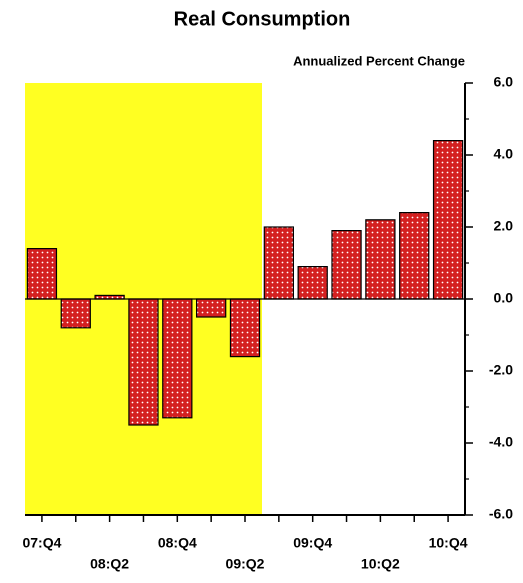  I want to click on y-tick-label: 0.0, so click(504, 298).